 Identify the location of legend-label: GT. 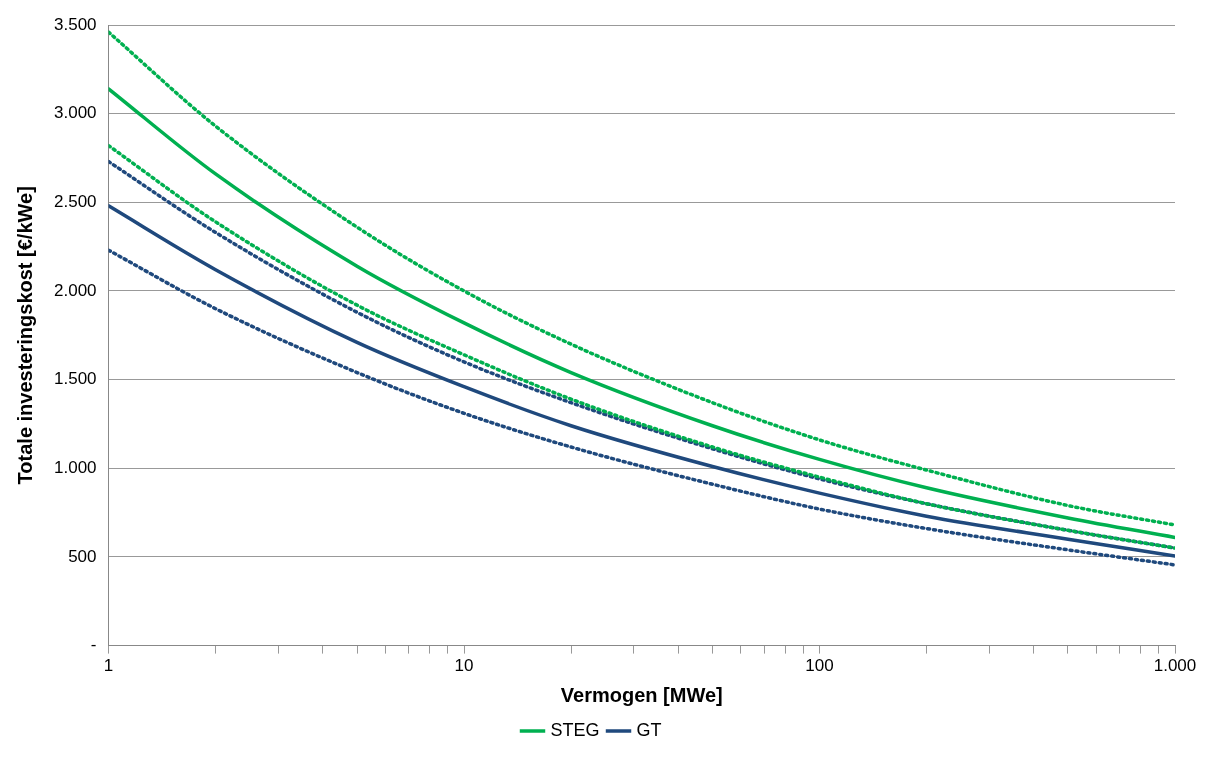
(649, 729).